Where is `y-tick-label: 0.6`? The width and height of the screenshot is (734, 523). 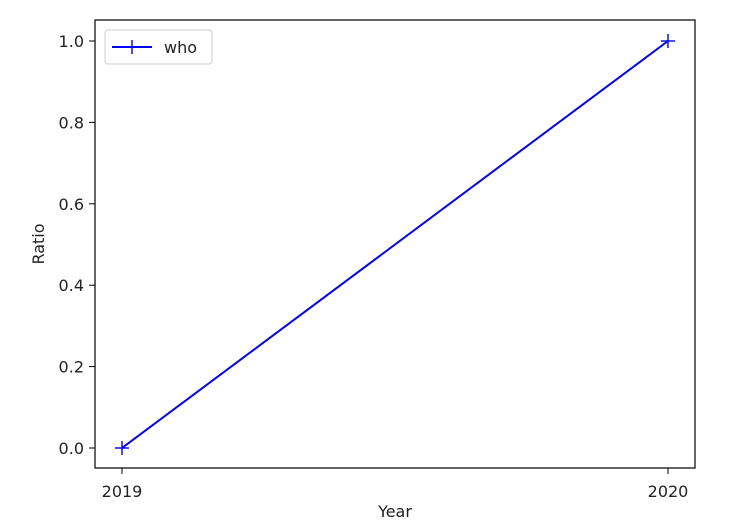
y-tick-label: 0.6 is located at coordinates (71, 204).